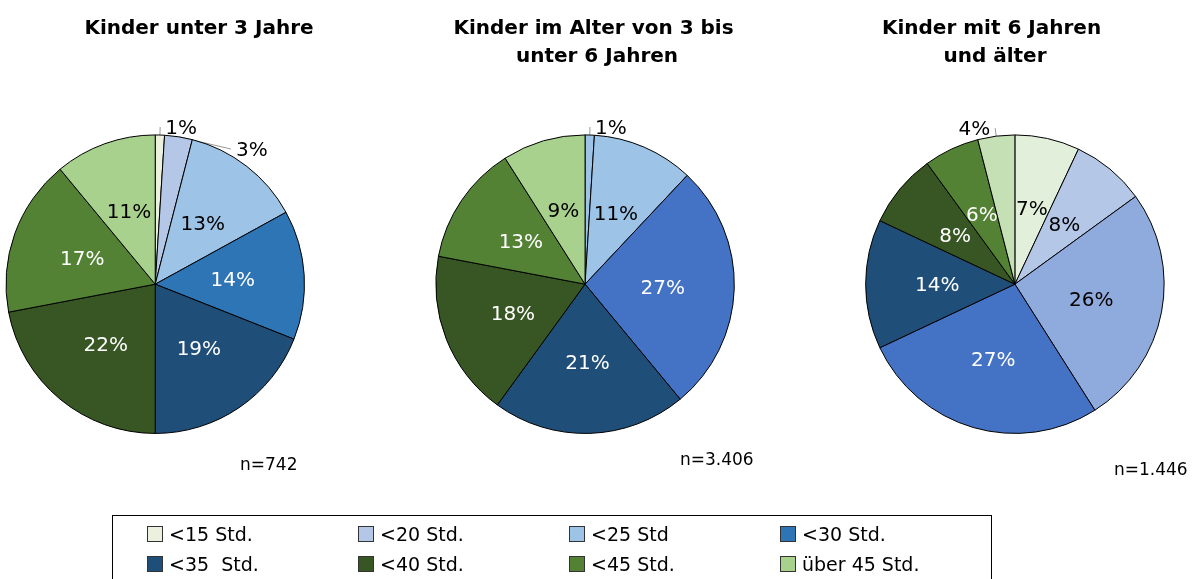 The height and width of the screenshot is (579, 1194). What do you see at coordinates (211, 534) in the screenshot?
I see `legend-label: <15 Std.` at bounding box center [211, 534].